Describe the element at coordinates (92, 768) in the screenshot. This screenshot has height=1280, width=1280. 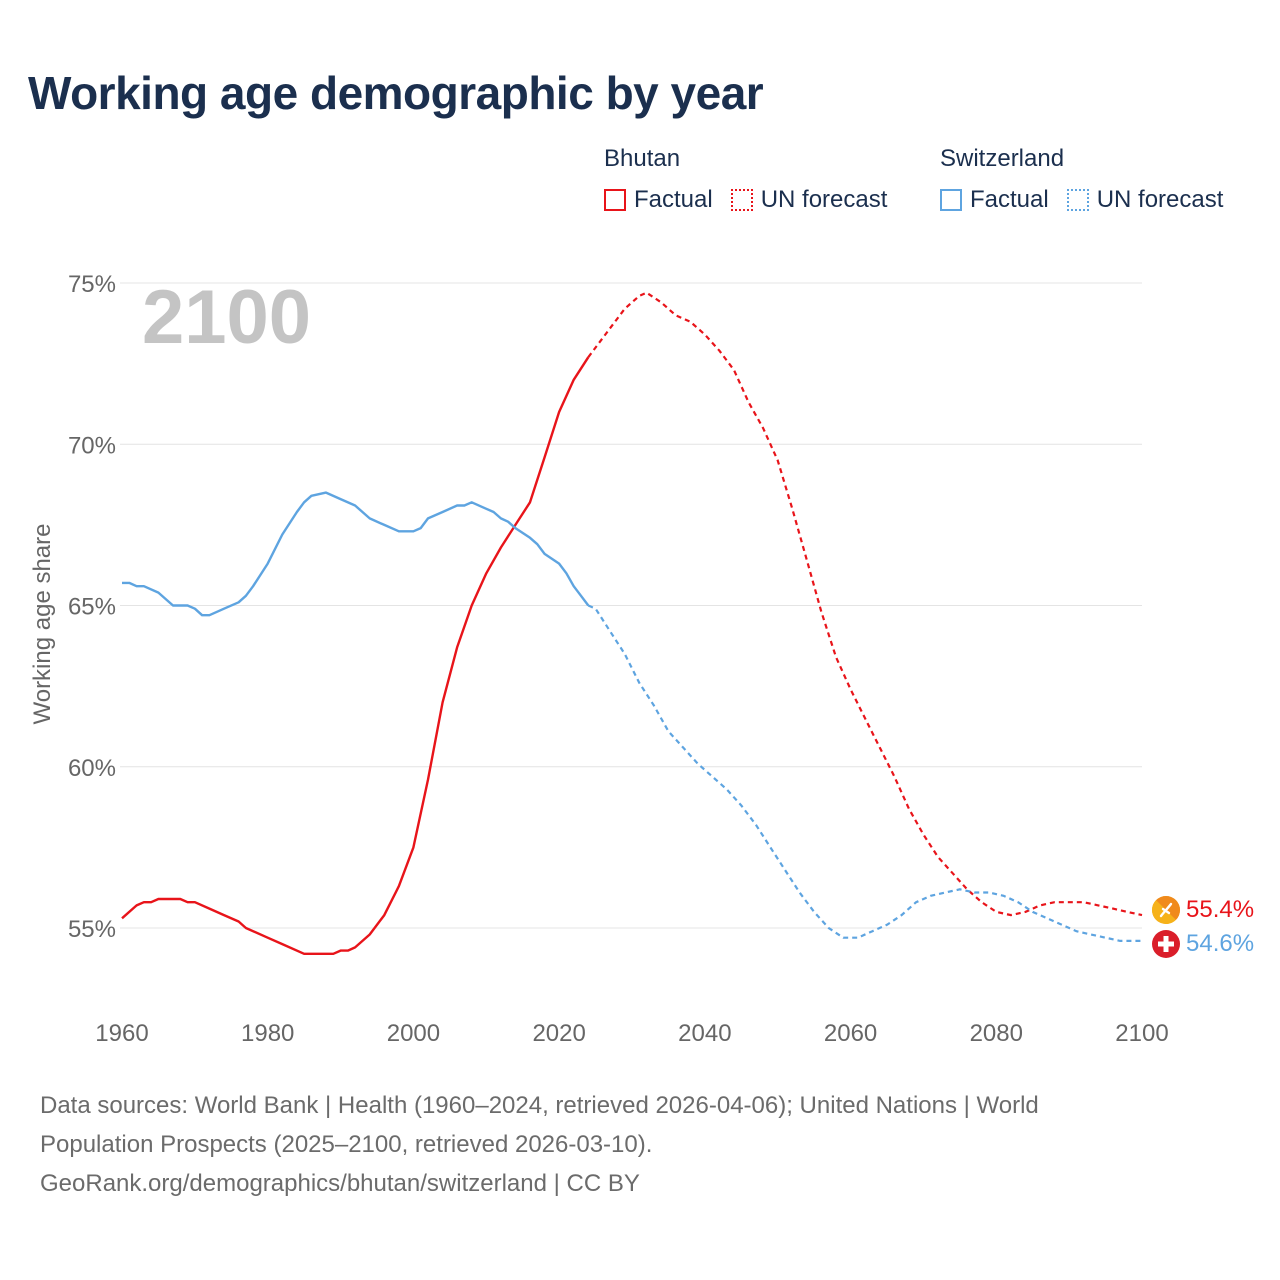
I see `y-tick-label: 60%` at that location.